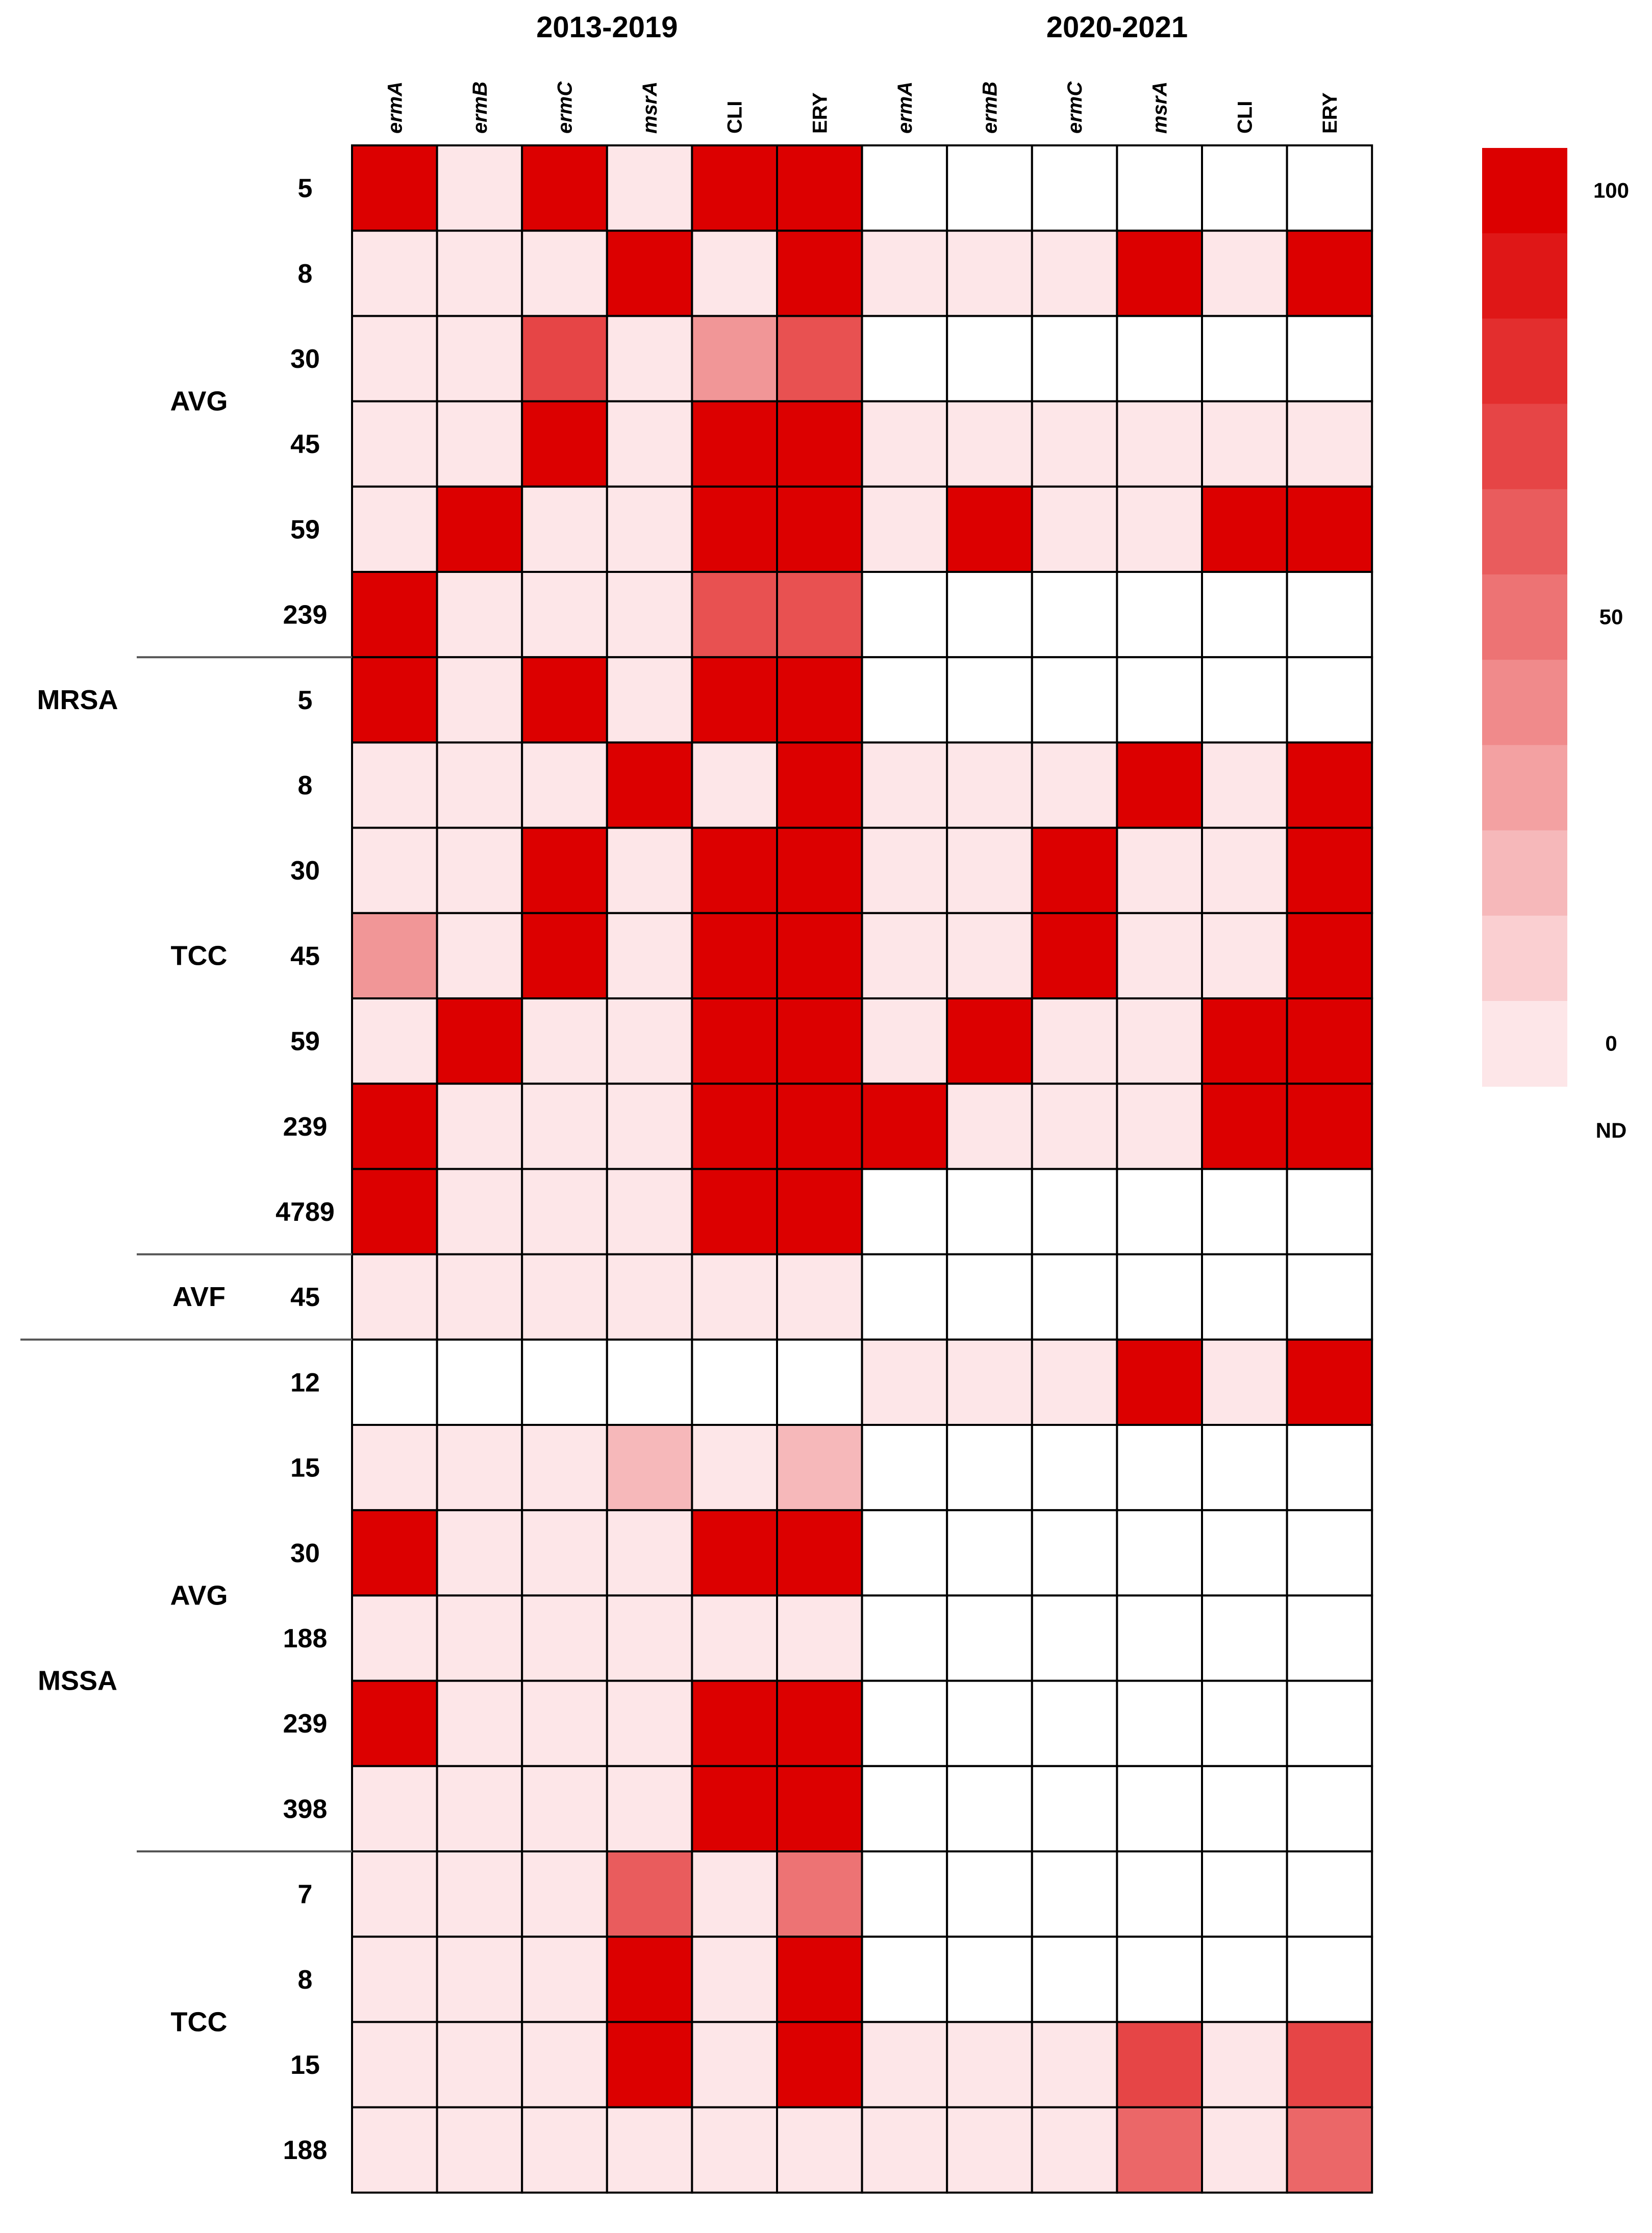  Describe the element at coordinates (305, 1895) in the screenshot. I see `row-label: 7` at that location.